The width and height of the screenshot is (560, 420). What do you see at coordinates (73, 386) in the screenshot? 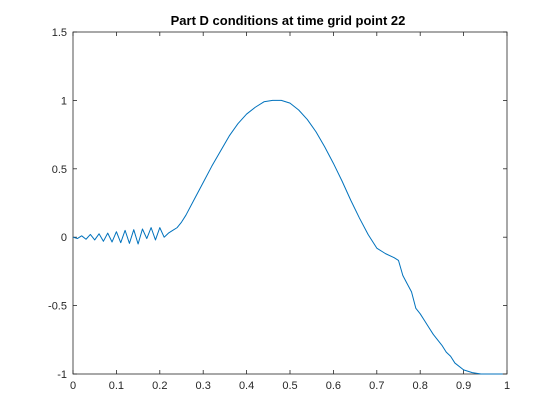
I see `x-tick-label: 0` at bounding box center [73, 386].